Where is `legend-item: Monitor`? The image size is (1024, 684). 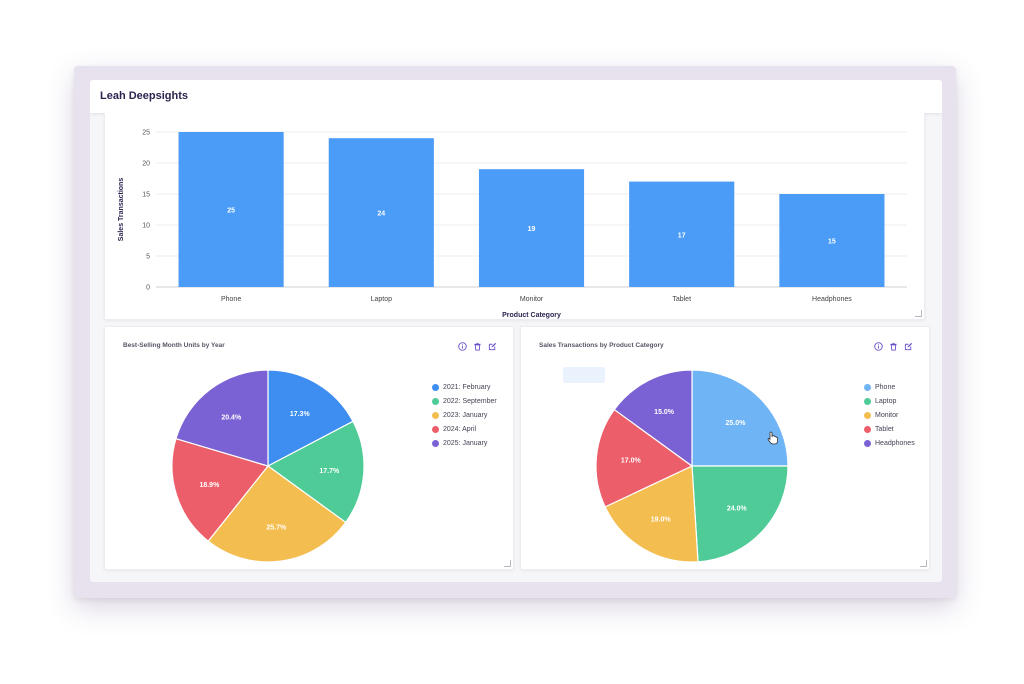
legend-item: Monitor is located at coordinates (889, 415).